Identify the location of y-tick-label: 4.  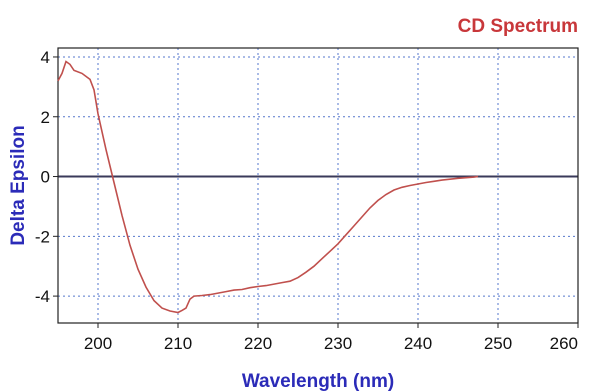
(45, 57).